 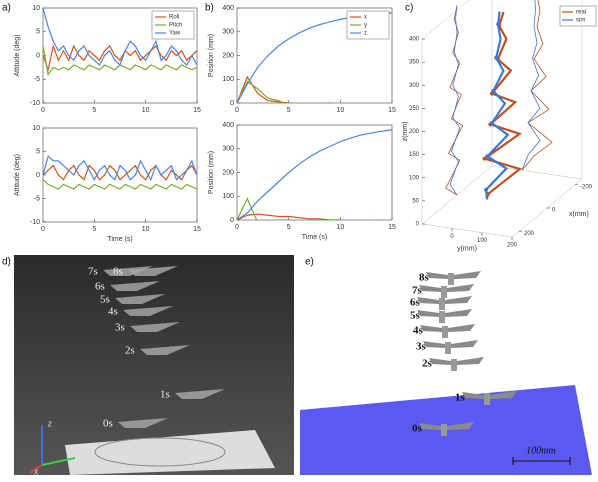 I want to click on z-tick-label: 200, so click(x=414, y=132).